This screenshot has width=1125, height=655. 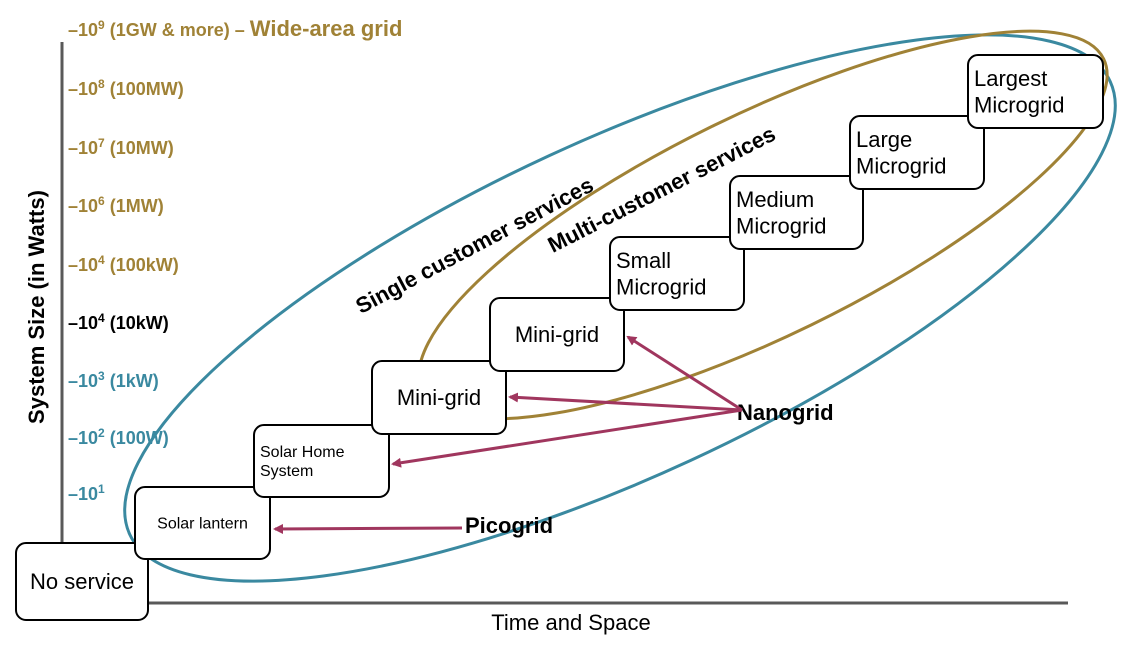 What do you see at coordinates (643, 260) in the screenshot?
I see `stair-box-label: Small` at bounding box center [643, 260].